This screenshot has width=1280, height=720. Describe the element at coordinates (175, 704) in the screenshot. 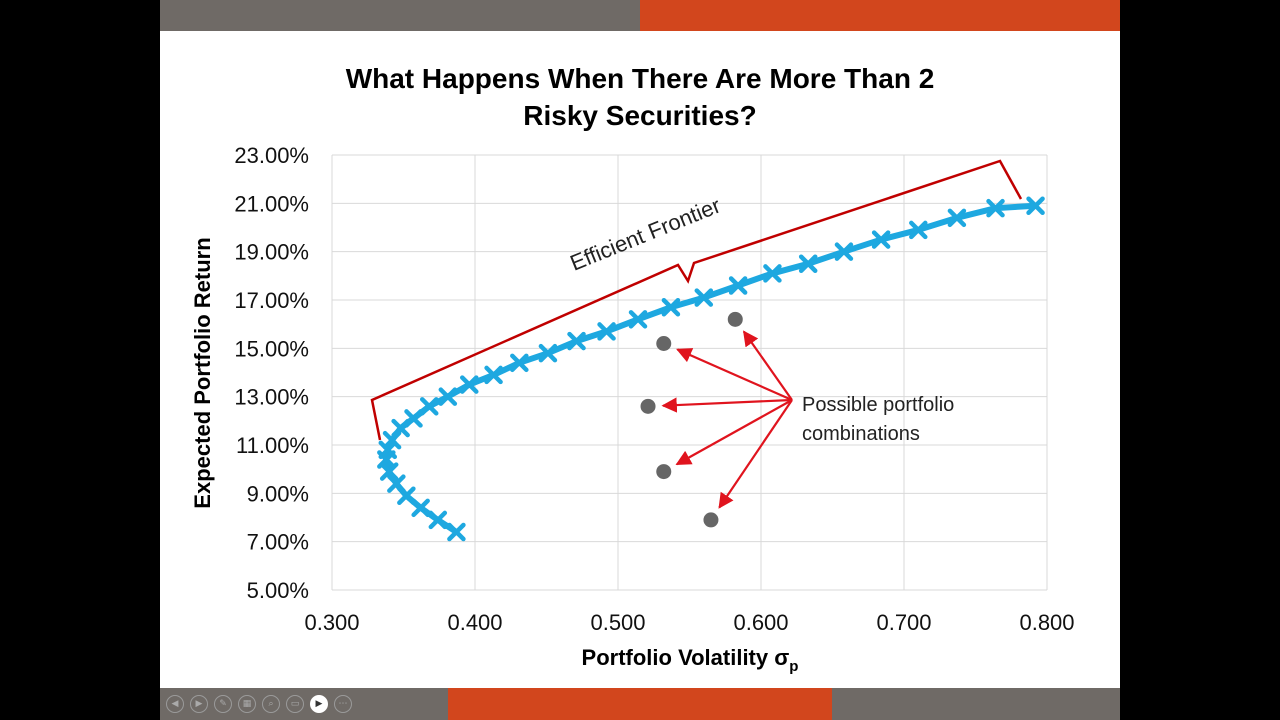

I see `prev-icon: ◀` at that location.